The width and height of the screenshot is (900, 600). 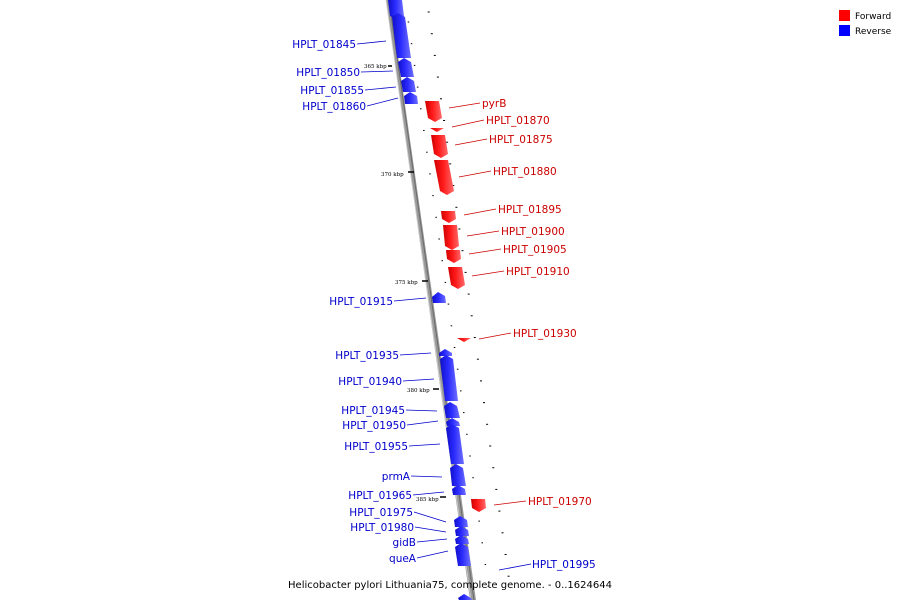 What do you see at coordinates (545, 334) in the screenshot?
I see `gene-label: HPLT_01930` at bounding box center [545, 334].